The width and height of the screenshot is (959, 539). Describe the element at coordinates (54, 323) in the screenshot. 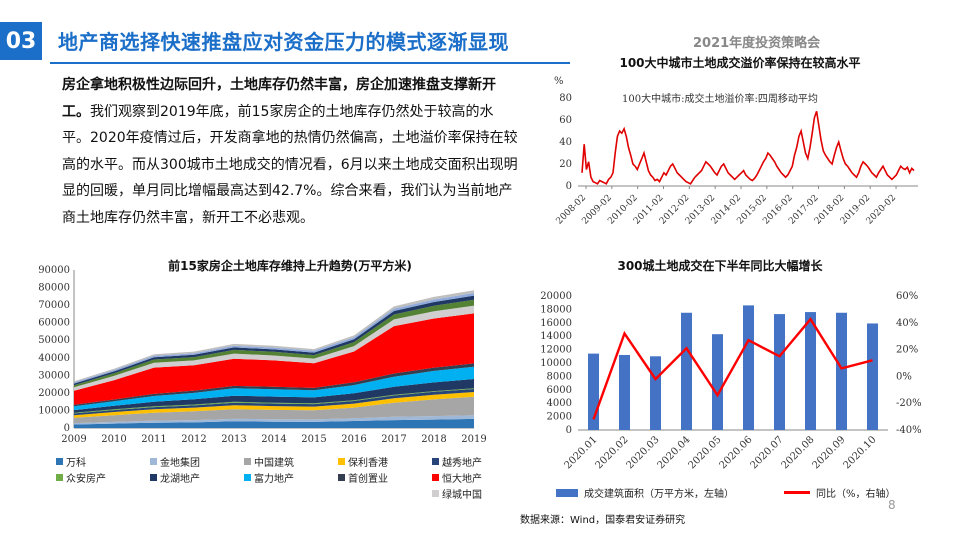

I see `inventory-ytick: 60000` at that location.